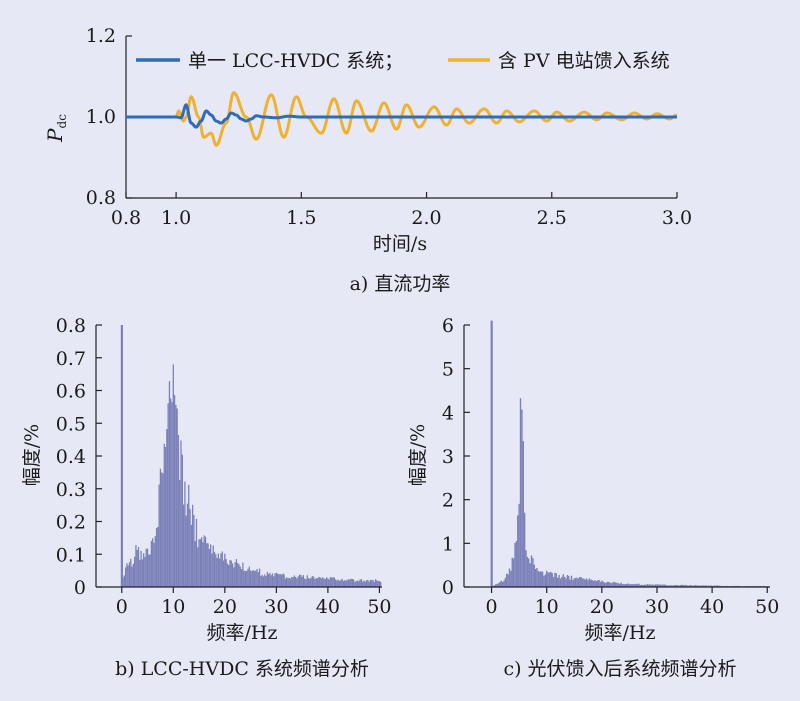  I want to click on panel-a-x-tick-label: 2.5, so click(552, 218).